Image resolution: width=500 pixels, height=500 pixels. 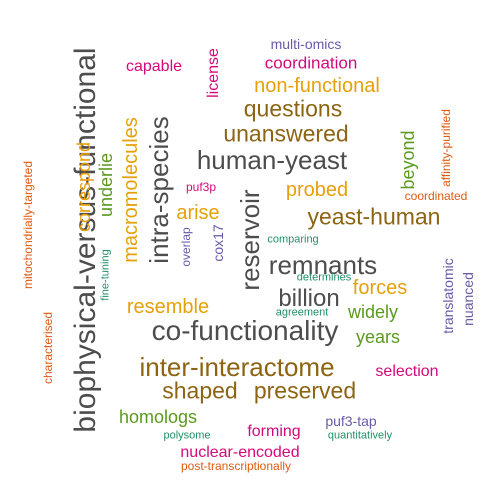 I want to click on word-unanswered: unanswered, so click(x=286, y=133).